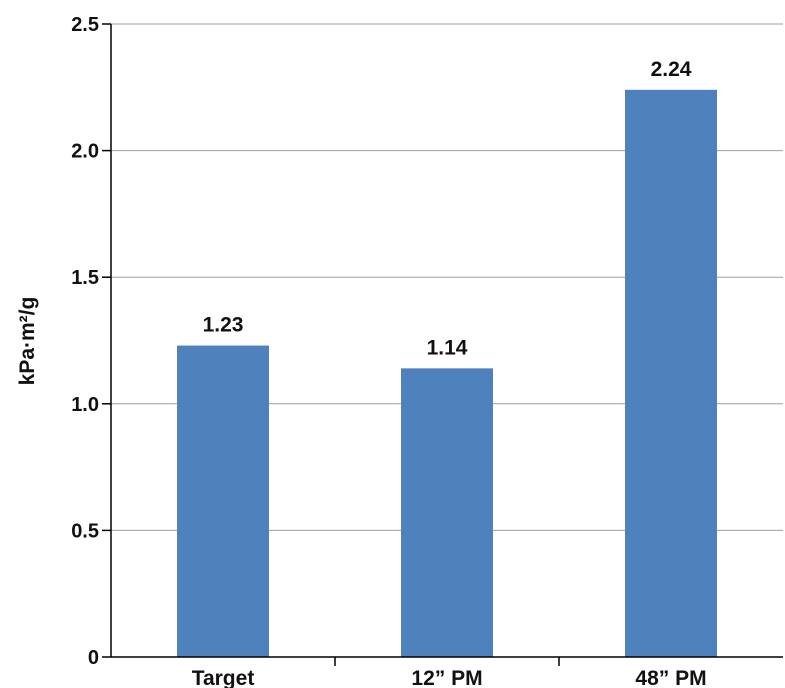 This screenshot has height=688, width=785. What do you see at coordinates (91, 341) in the screenshot?
I see `y-ticks: 0 0.5 1.0 1.5 2.0 2.5` at bounding box center [91, 341].